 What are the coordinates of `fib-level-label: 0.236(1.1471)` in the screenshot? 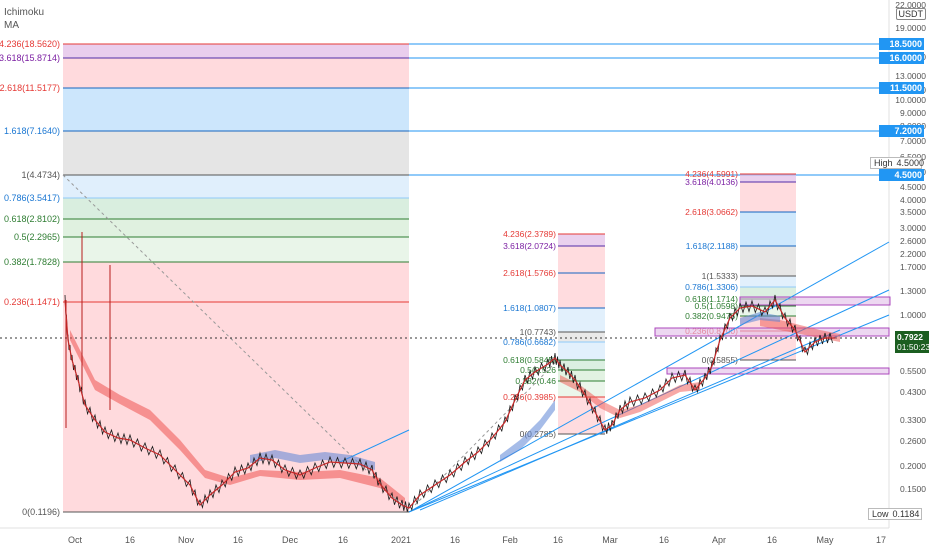 It's located at (32, 302).